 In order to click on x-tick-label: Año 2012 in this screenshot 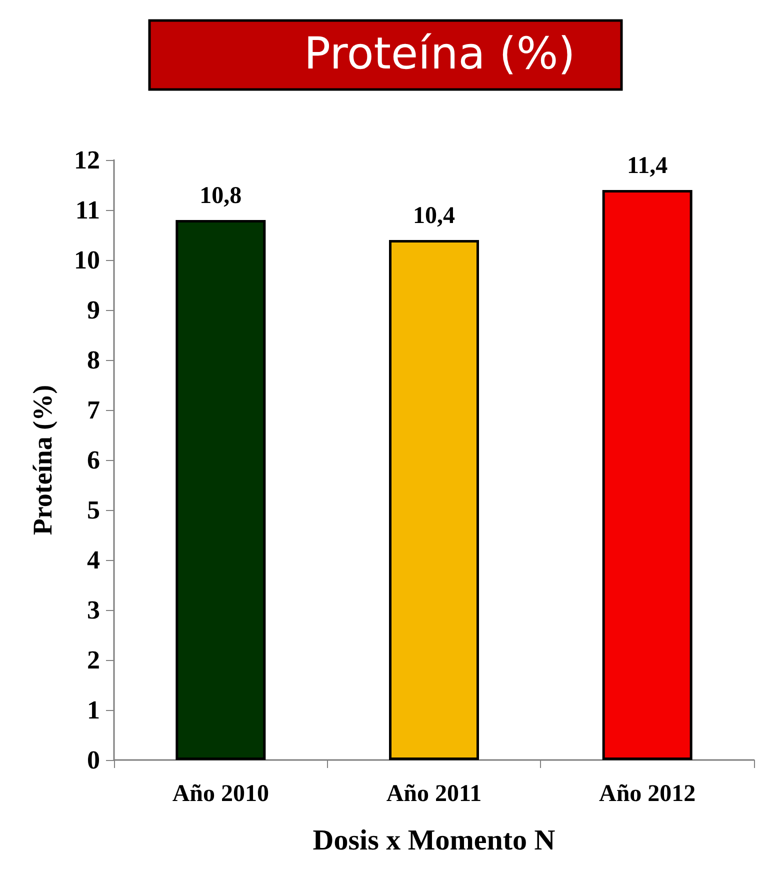, I will do `click(647, 794)`.